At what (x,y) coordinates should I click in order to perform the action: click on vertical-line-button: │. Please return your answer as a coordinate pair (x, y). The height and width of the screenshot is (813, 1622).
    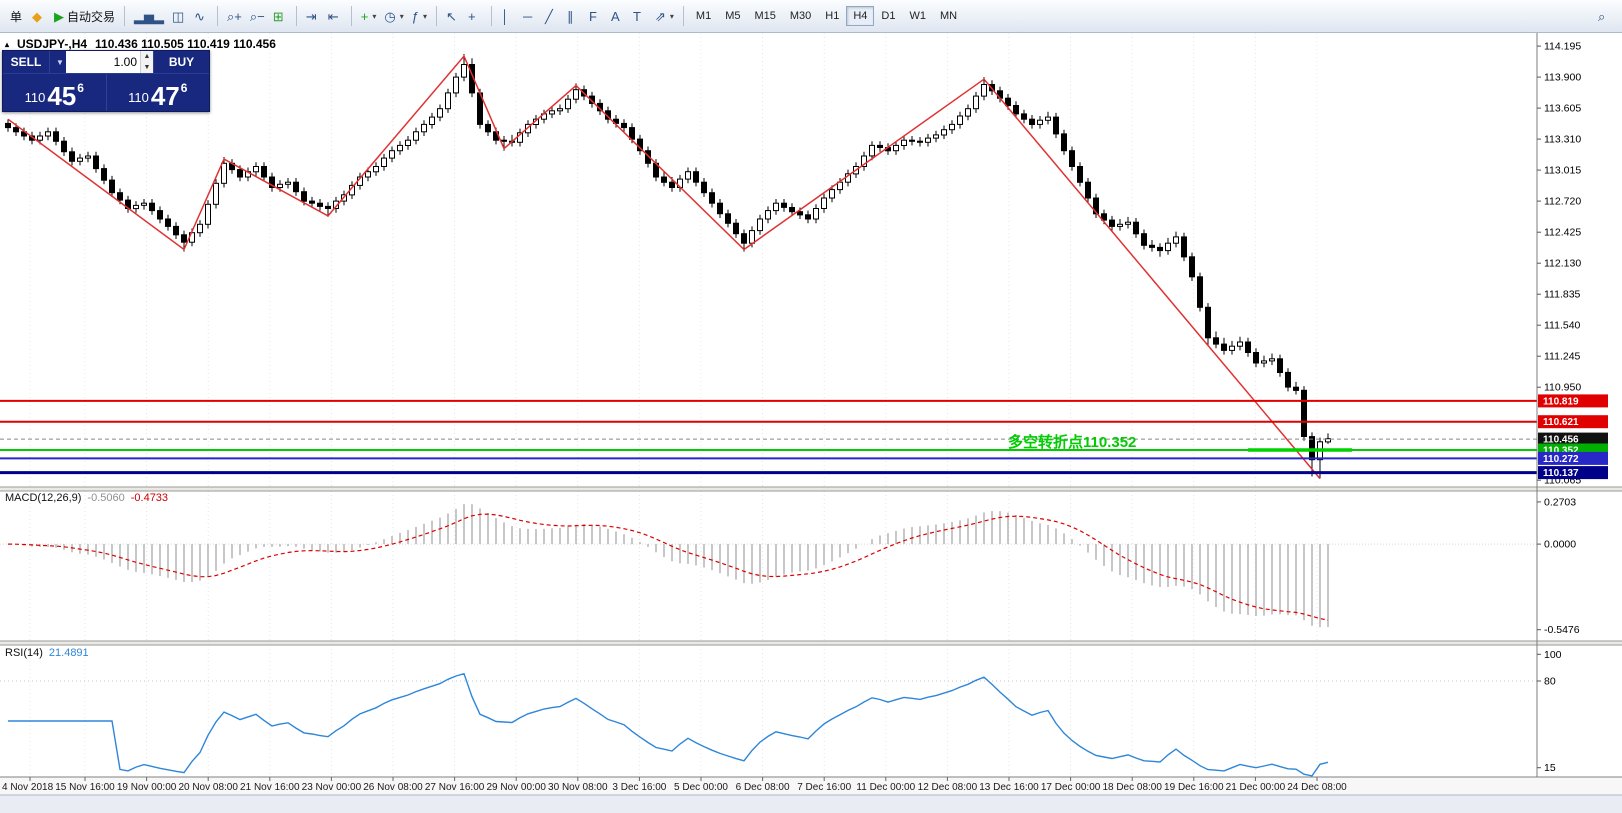
    Looking at the image, I should click on (508, 16).